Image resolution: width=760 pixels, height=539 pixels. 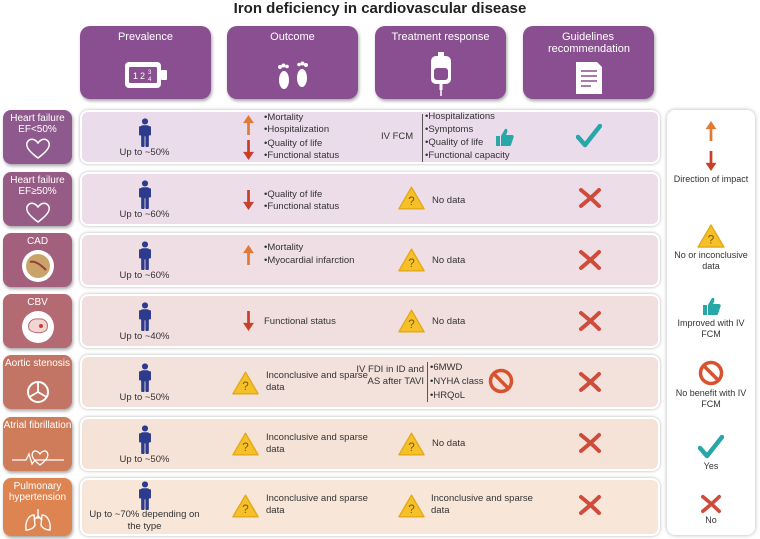 What do you see at coordinates (370, 507) in the screenshot?
I see `row-band-pulmonary-hypertension` at bounding box center [370, 507].